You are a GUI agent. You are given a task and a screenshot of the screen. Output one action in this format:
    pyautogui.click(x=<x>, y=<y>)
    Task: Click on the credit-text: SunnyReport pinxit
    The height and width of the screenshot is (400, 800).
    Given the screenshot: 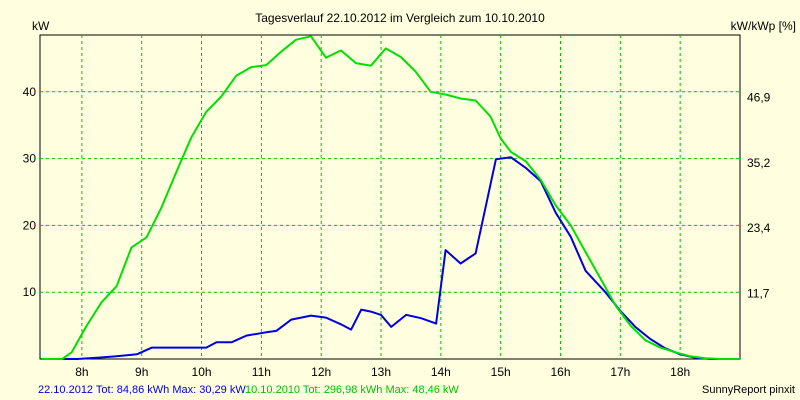 What is the action you would take?
    pyautogui.click(x=748, y=390)
    